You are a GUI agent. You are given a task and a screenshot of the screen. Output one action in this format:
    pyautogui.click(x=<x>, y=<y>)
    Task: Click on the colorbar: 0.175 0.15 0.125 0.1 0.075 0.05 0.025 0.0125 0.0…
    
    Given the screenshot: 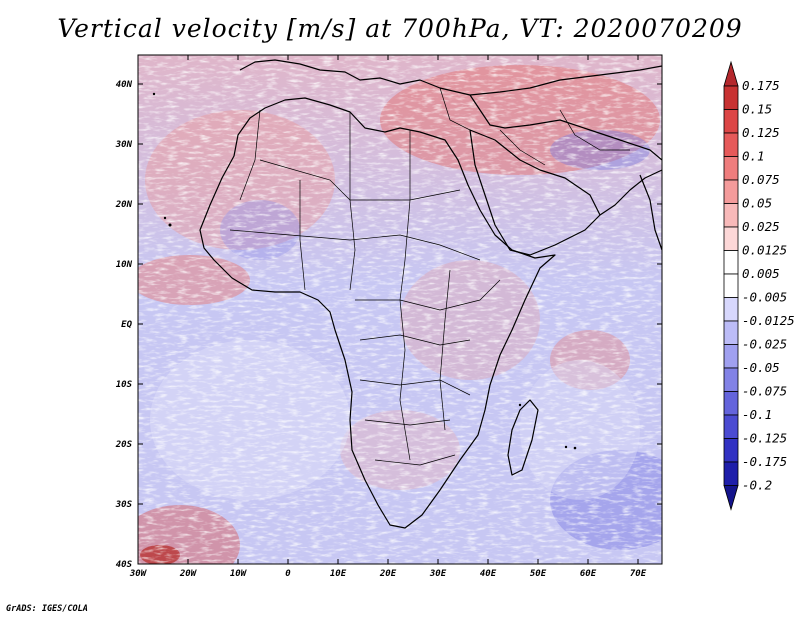 What is the action you would take?
    pyautogui.click(x=759, y=285)
    